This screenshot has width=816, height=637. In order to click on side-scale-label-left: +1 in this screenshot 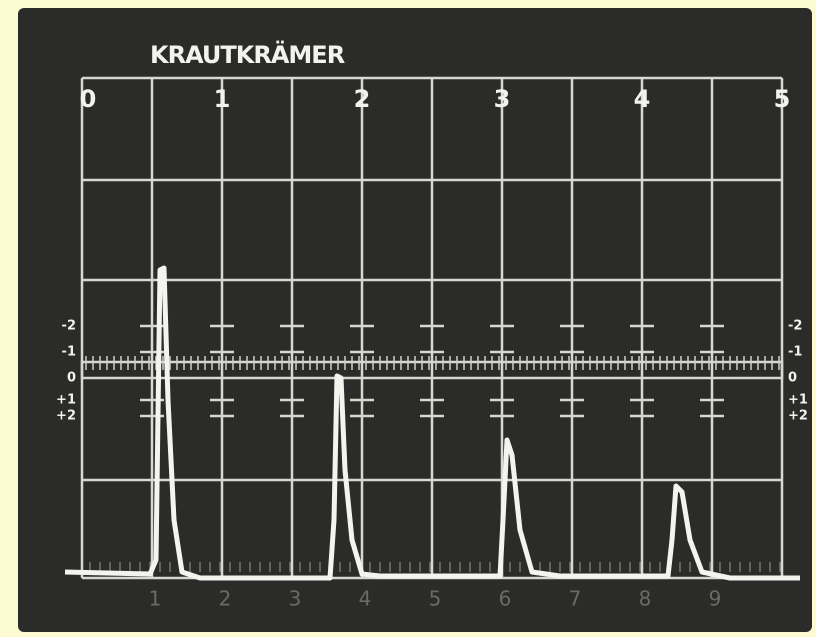, I will do `click(66, 400)`.